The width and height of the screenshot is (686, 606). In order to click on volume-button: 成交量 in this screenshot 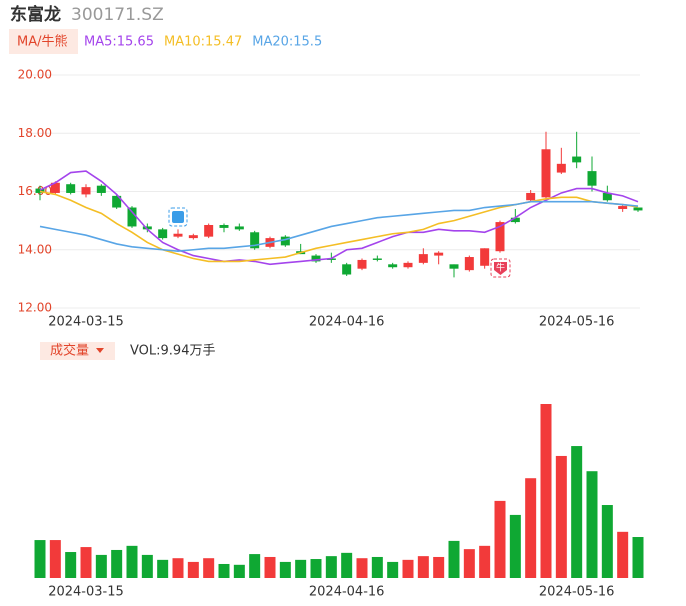, I will do `click(69, 351)`.